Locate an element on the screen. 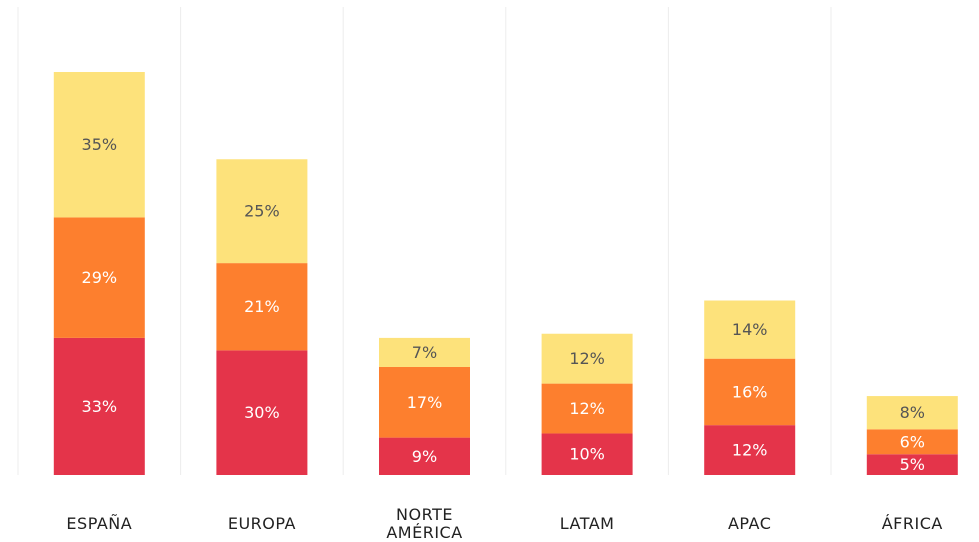 The height and width of the screenshot is (542, 979). value-label: 16% is located at coordinates (750, 391).